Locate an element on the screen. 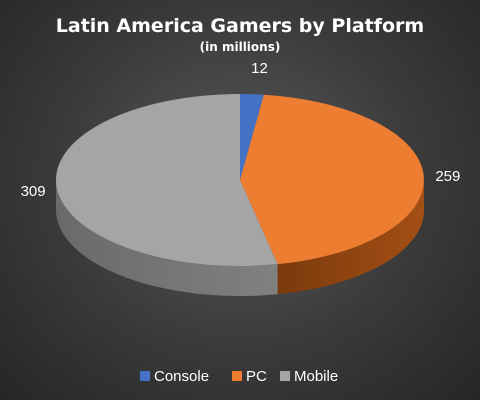 This screenshot has height=400, width=480. chart-subtitle: (in millions) is located at coordinates (240, 47).